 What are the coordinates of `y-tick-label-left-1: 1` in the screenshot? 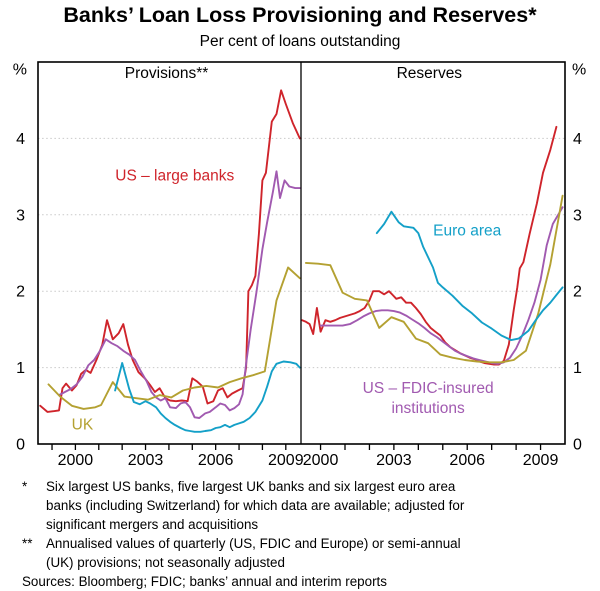 It's located at (20, 368).